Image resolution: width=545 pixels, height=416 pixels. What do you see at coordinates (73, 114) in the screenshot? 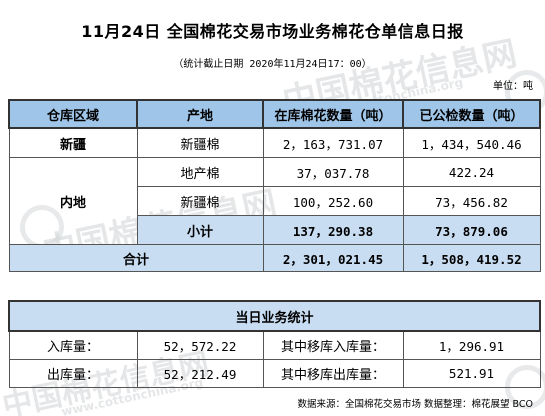
I see `header-region: 仓库区域` at bounding box center [73, 114].